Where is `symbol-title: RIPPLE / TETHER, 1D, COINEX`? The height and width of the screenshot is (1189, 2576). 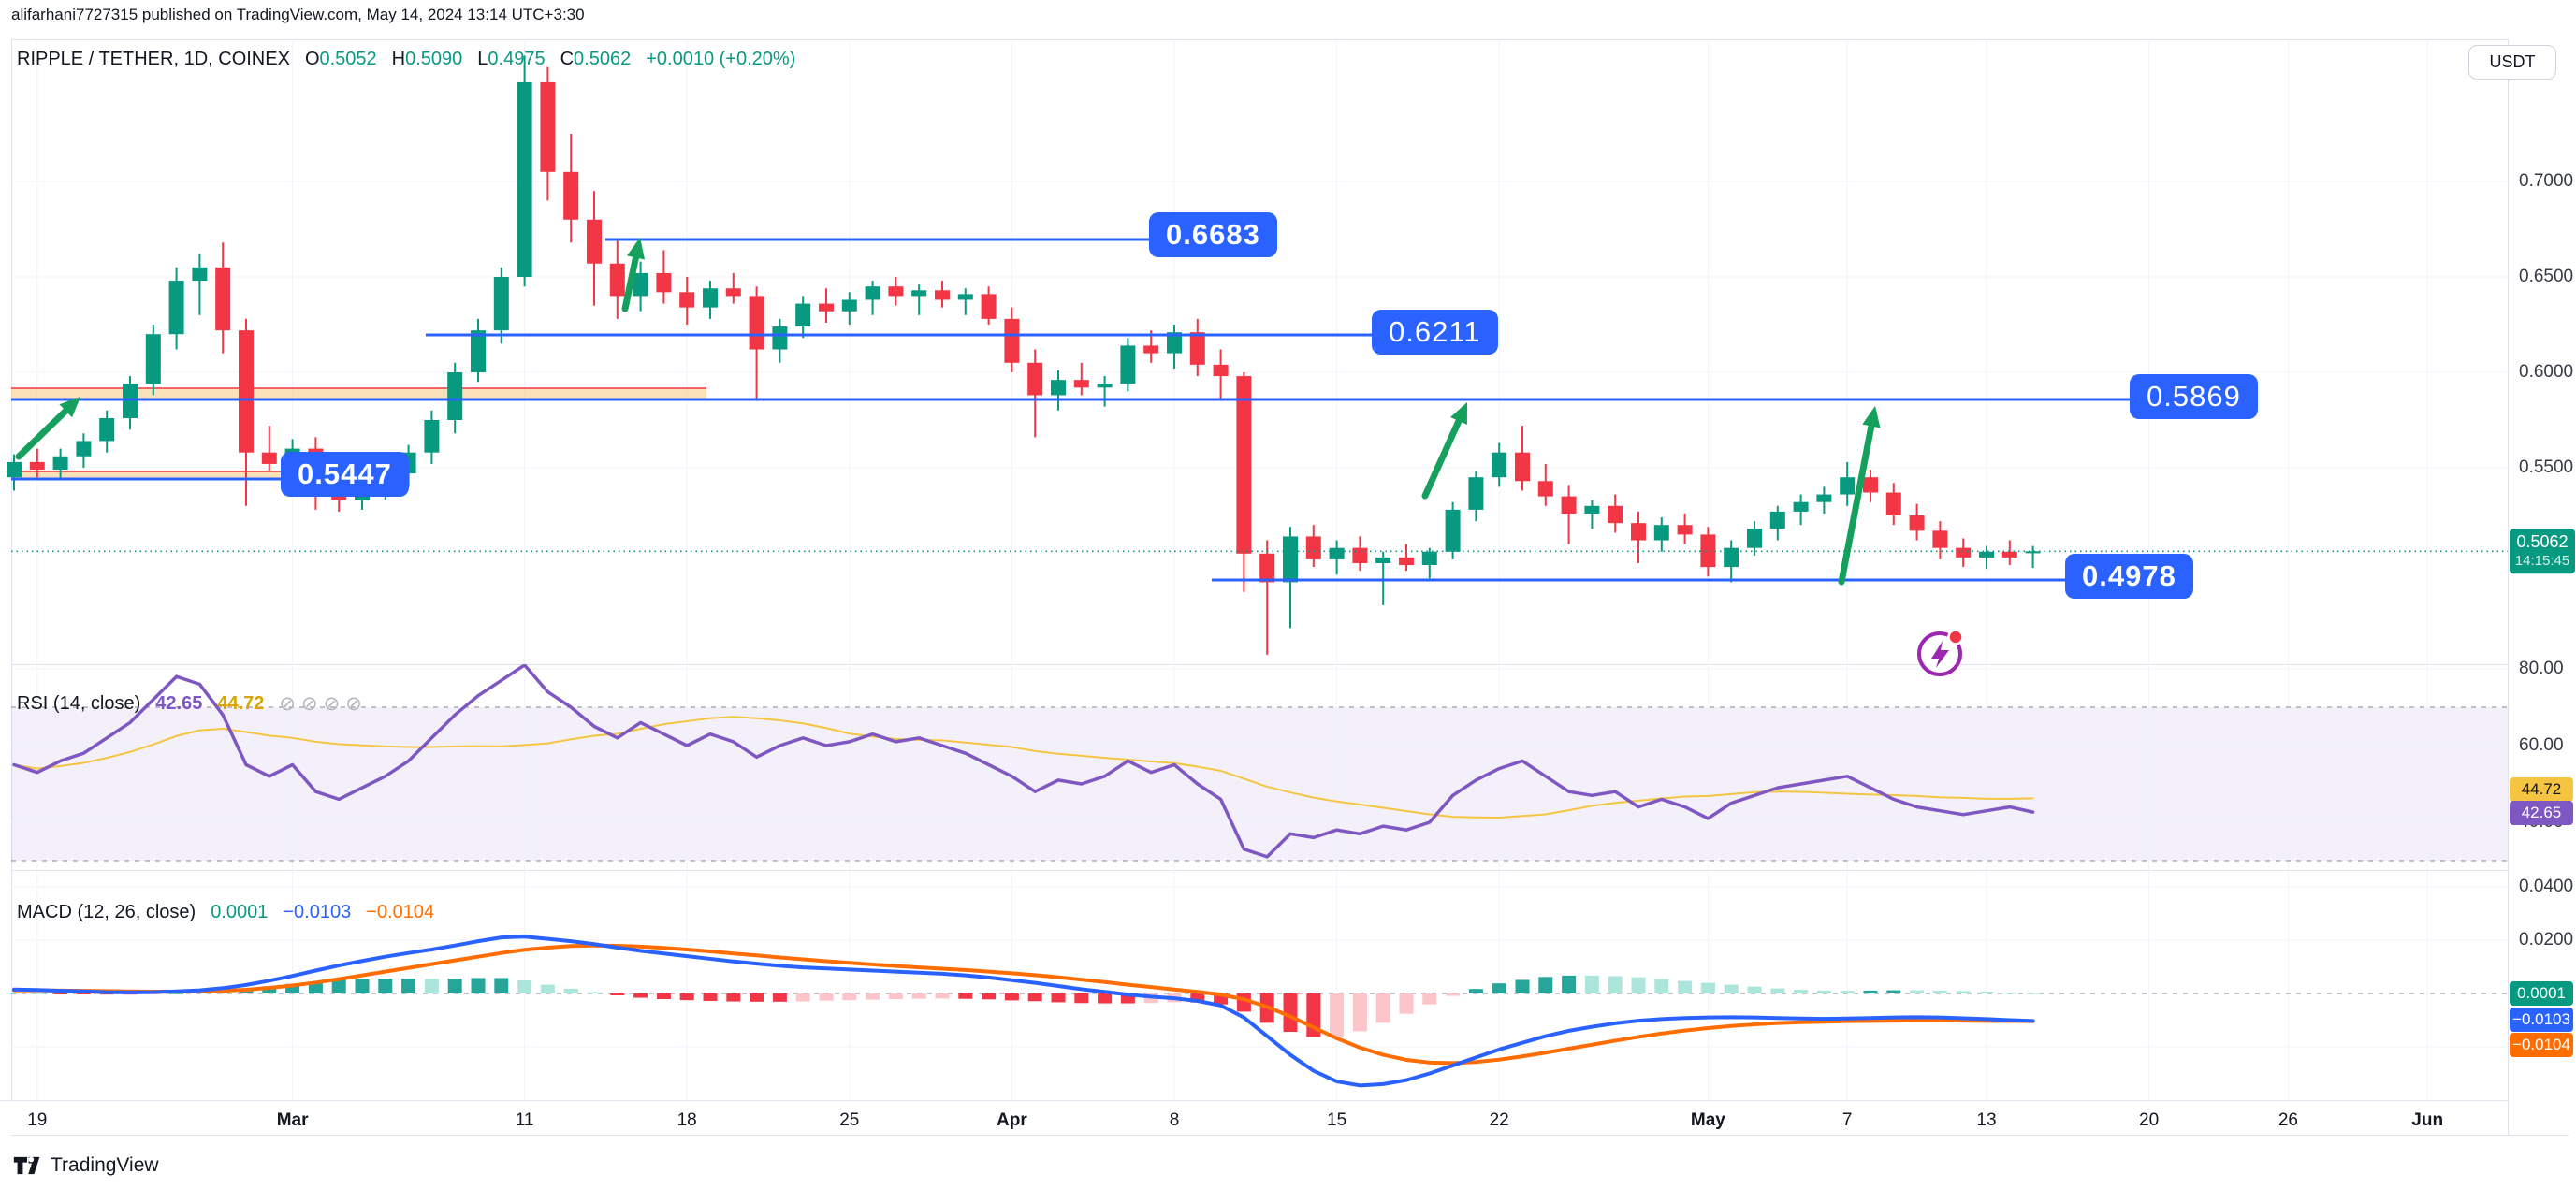 symbol-title: RIPPLE / TETHER, 1D, COINEX is located at coordinates (153, 59).